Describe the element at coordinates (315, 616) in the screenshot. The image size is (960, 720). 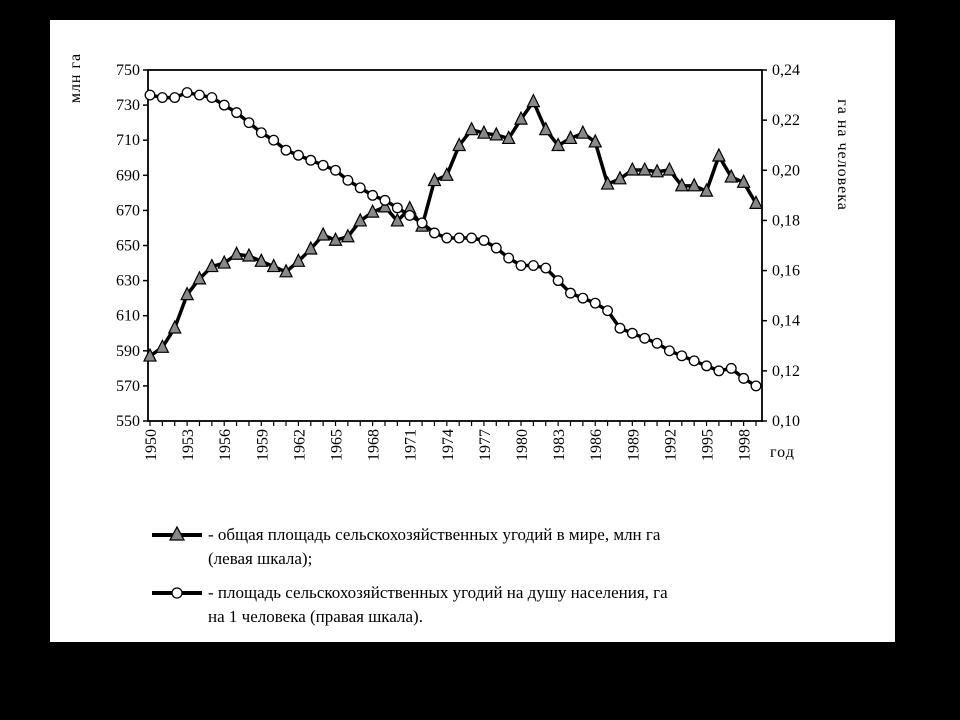
I see `legend-per-capita-line2: на 1 человека (правая шкала).` at that location.